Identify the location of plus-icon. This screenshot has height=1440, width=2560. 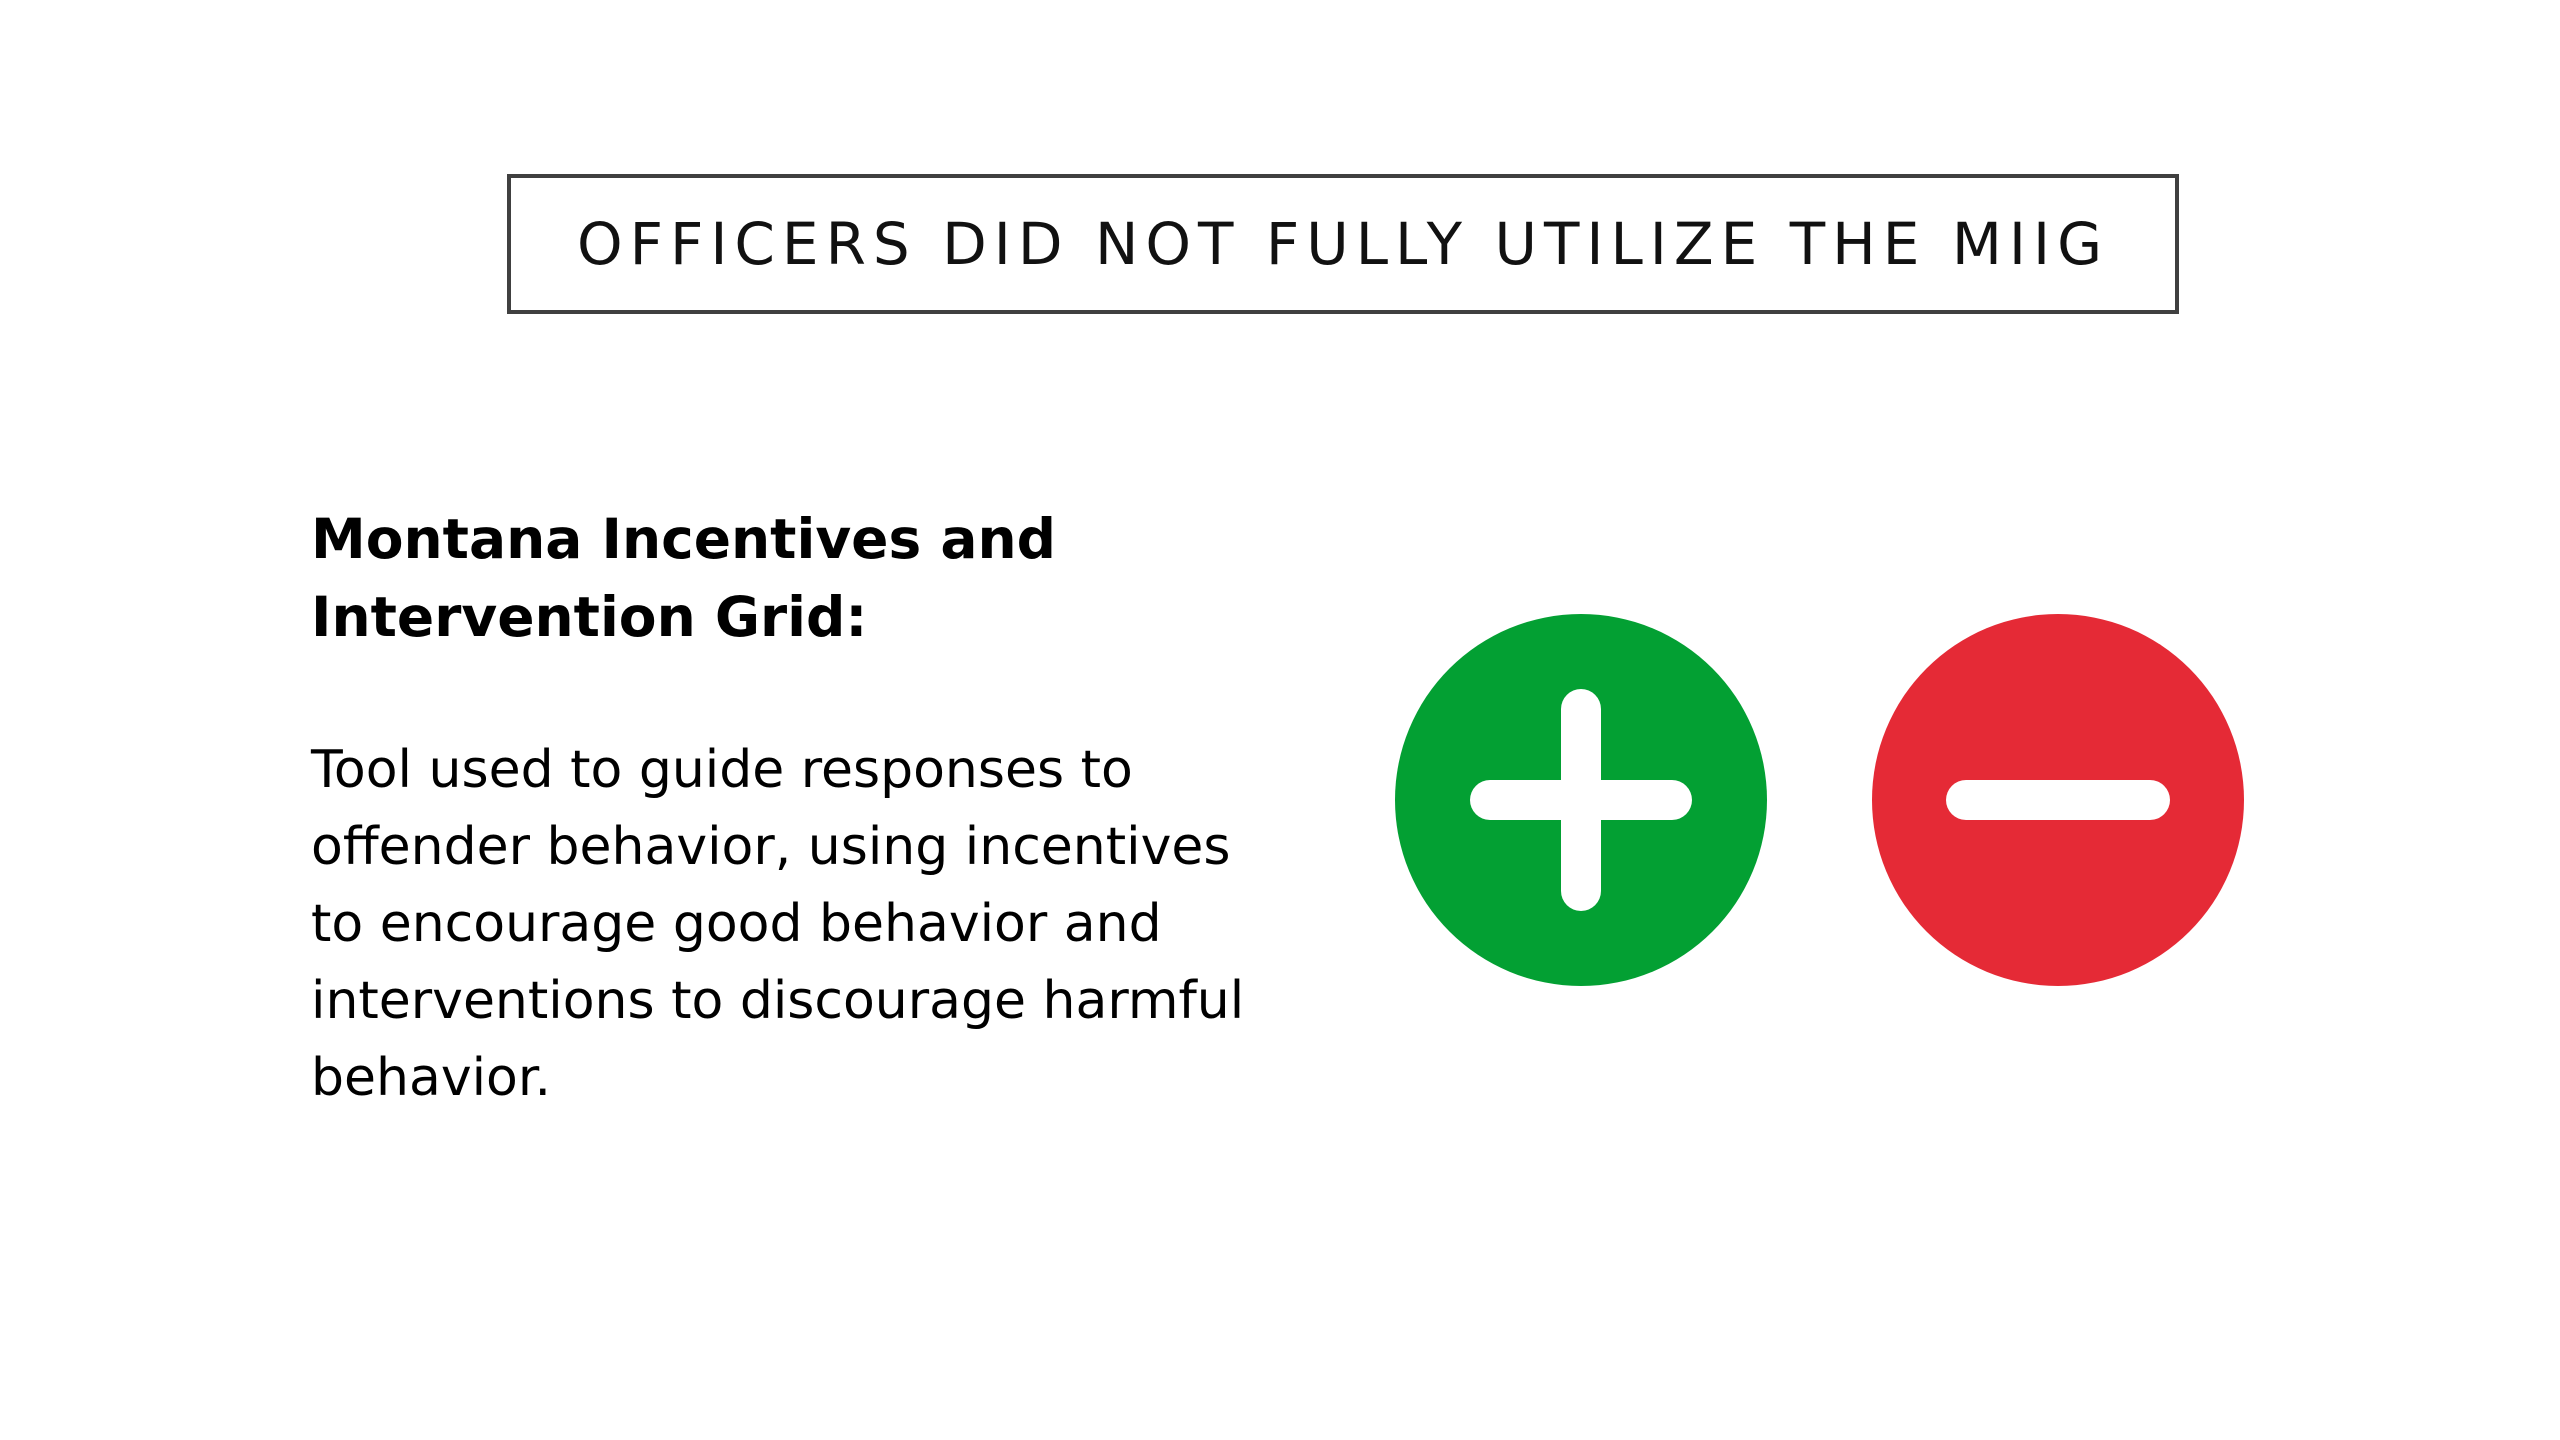
(1581, 800).